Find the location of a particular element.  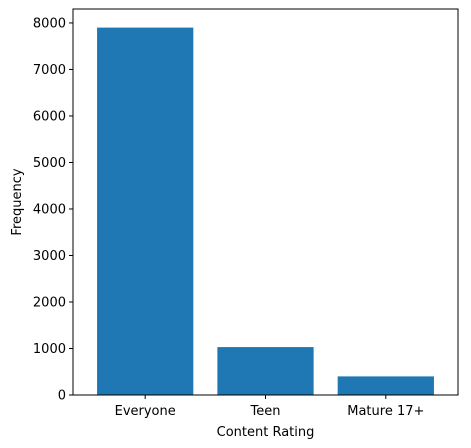

y-tick-label: 3000 is located at coordinates (49, 256).